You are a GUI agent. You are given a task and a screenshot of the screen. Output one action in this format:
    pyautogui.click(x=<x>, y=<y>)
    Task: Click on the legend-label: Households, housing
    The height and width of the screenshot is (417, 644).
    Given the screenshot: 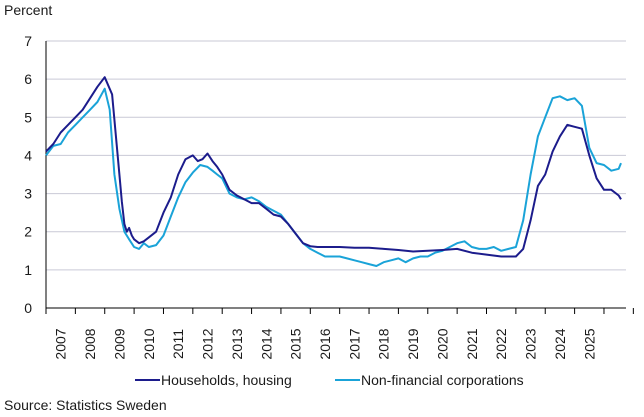 What is the action you would take?
    pyautogui.click(x=226, y=380)
    